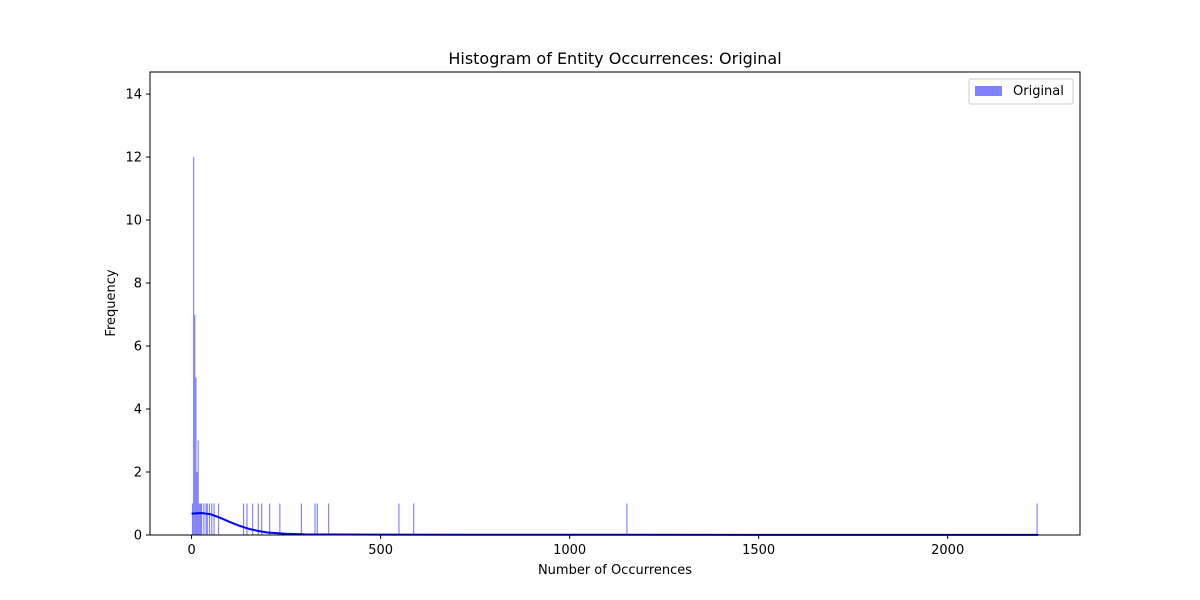 The height and width of the screenshot is (600, 1200). Describe the element at coordinates (138, 284) in the screenshot. I see `y-tick-label: 8` at that location.